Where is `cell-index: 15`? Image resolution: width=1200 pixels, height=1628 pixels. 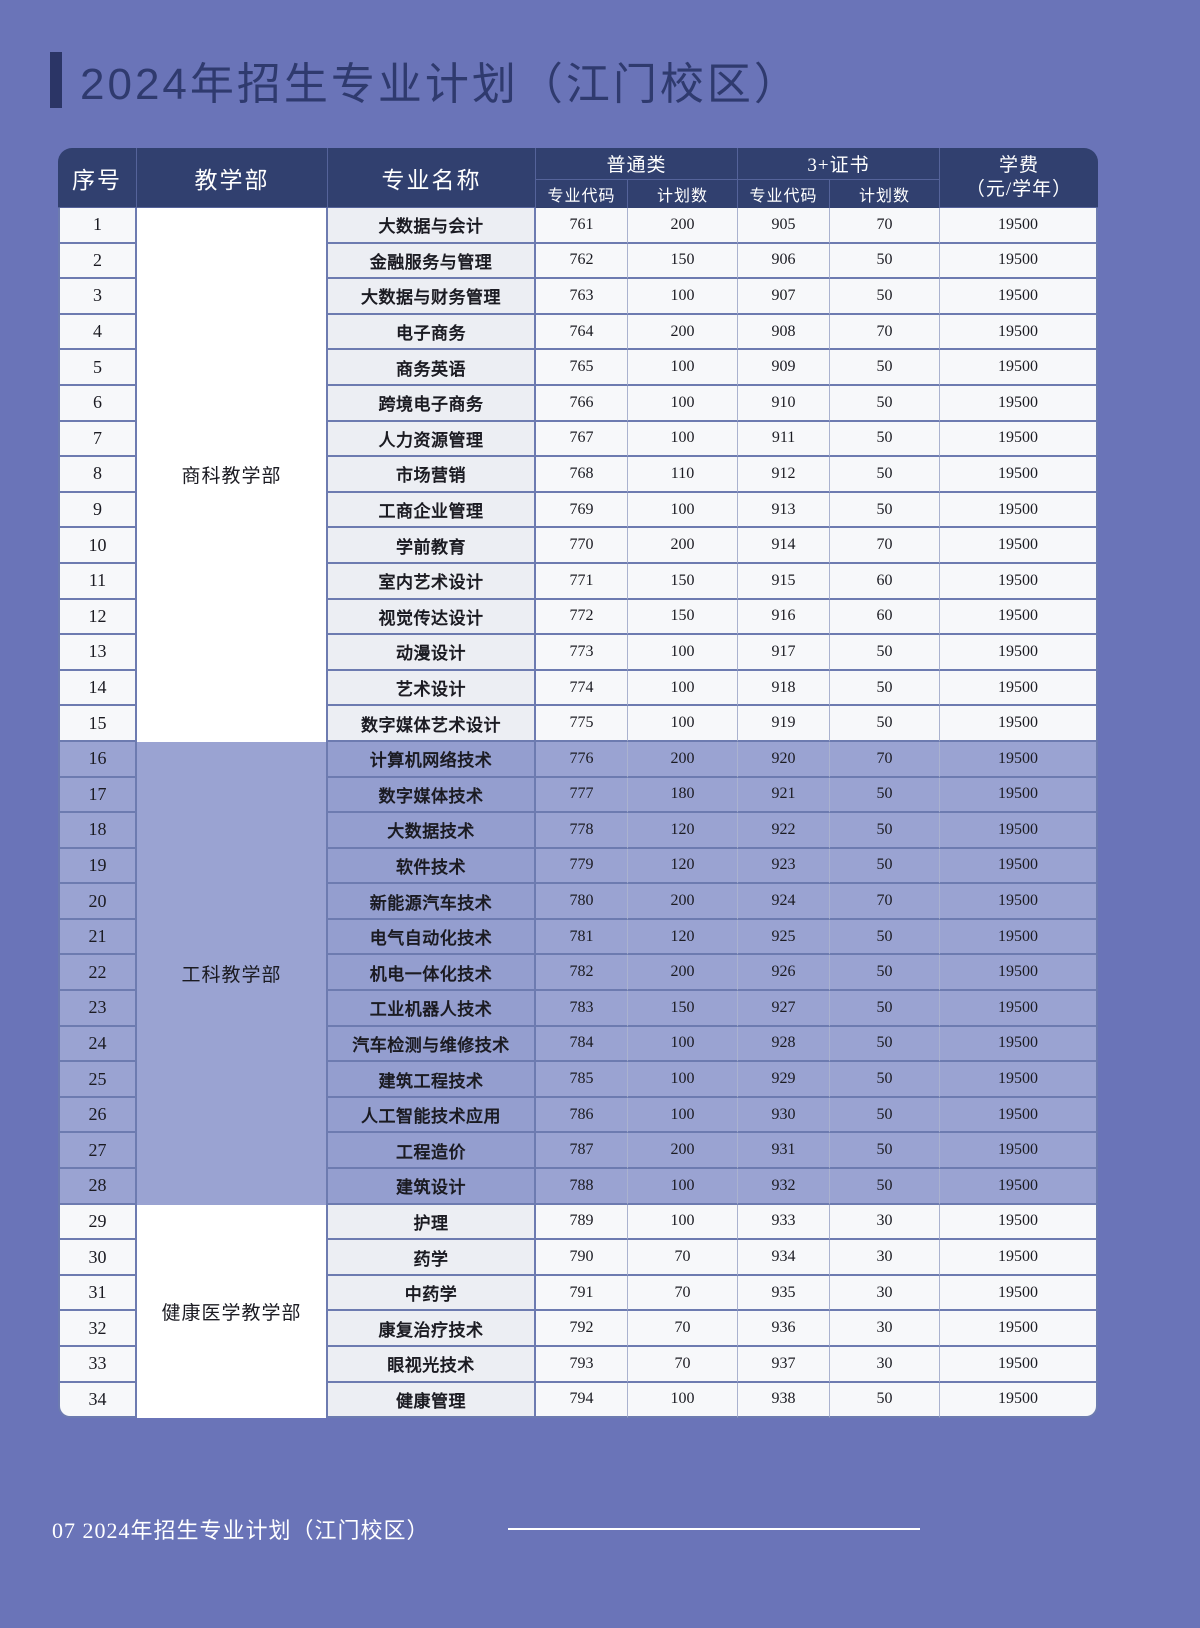 cell-index: 15 is located at coordinates (97, 724).